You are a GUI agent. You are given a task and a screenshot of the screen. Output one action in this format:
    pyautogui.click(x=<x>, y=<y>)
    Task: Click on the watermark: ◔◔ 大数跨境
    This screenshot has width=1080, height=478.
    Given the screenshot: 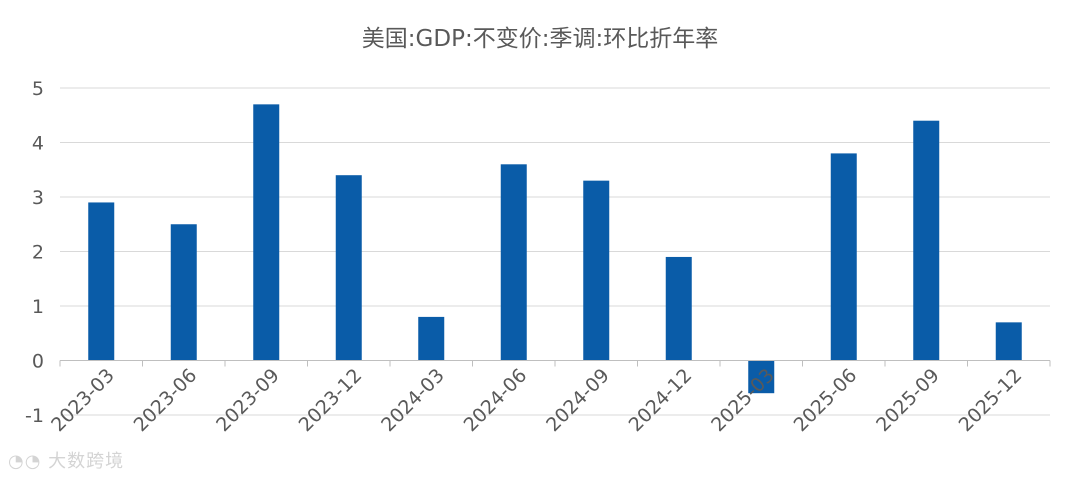 What is the action you would take?
    pyautogui.click(x=66, y=460)
    